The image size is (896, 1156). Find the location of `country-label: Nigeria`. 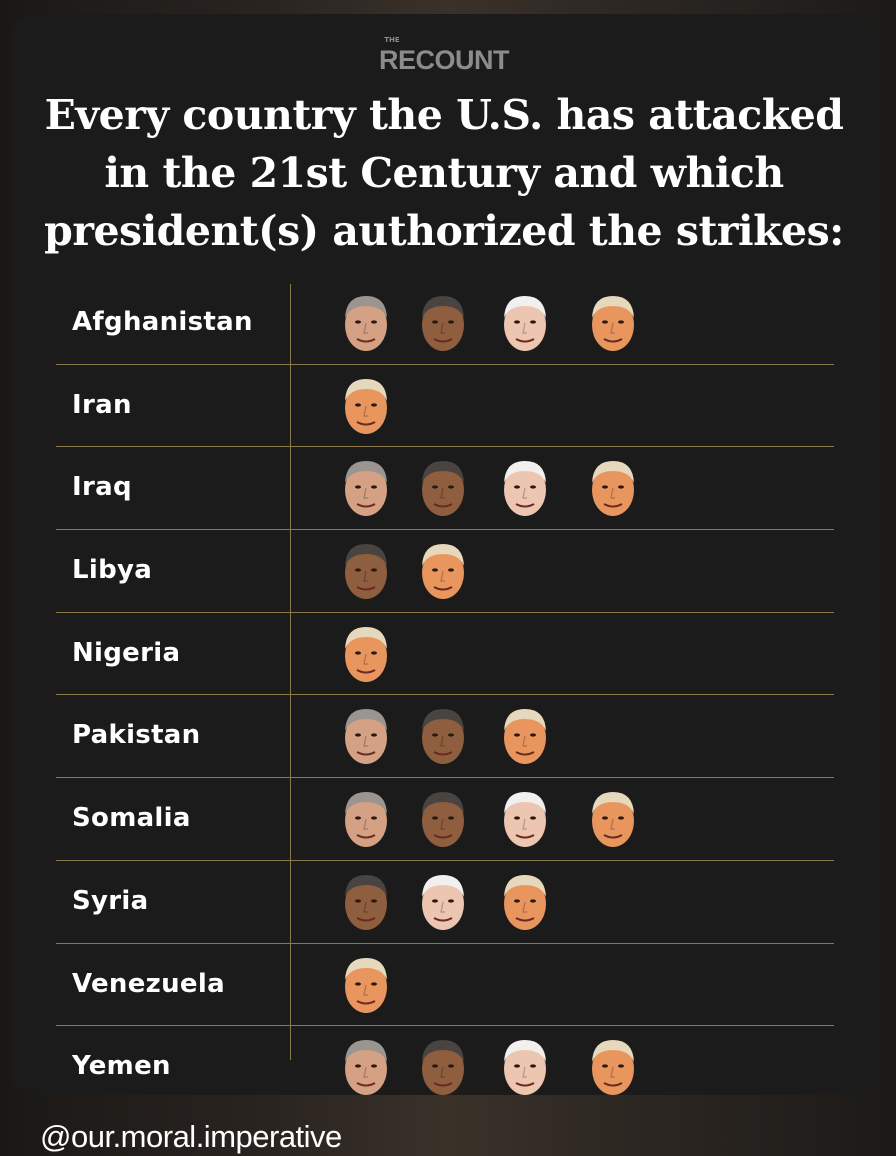

country-label: Nigeria is located at coordinates (126, 652).